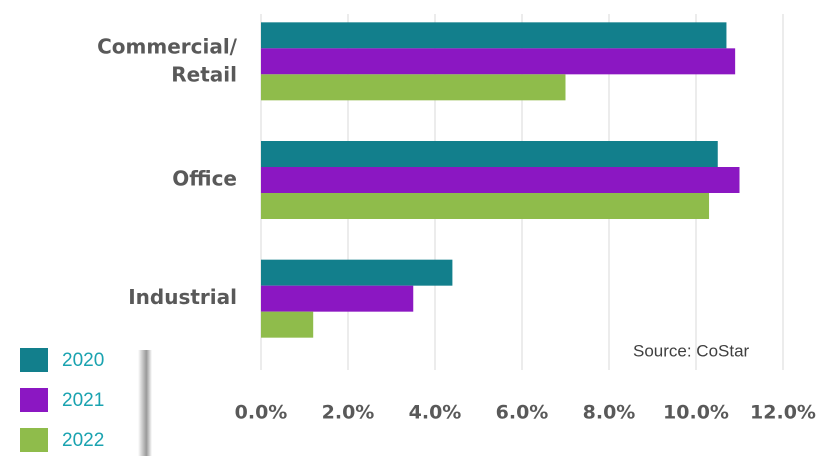 This screenshot has width=820, height=456. What do you see at coordinates (261, 413) in the screenshot?
I see `x-tick-label: 0.0%` at bounding box center [261, 413].